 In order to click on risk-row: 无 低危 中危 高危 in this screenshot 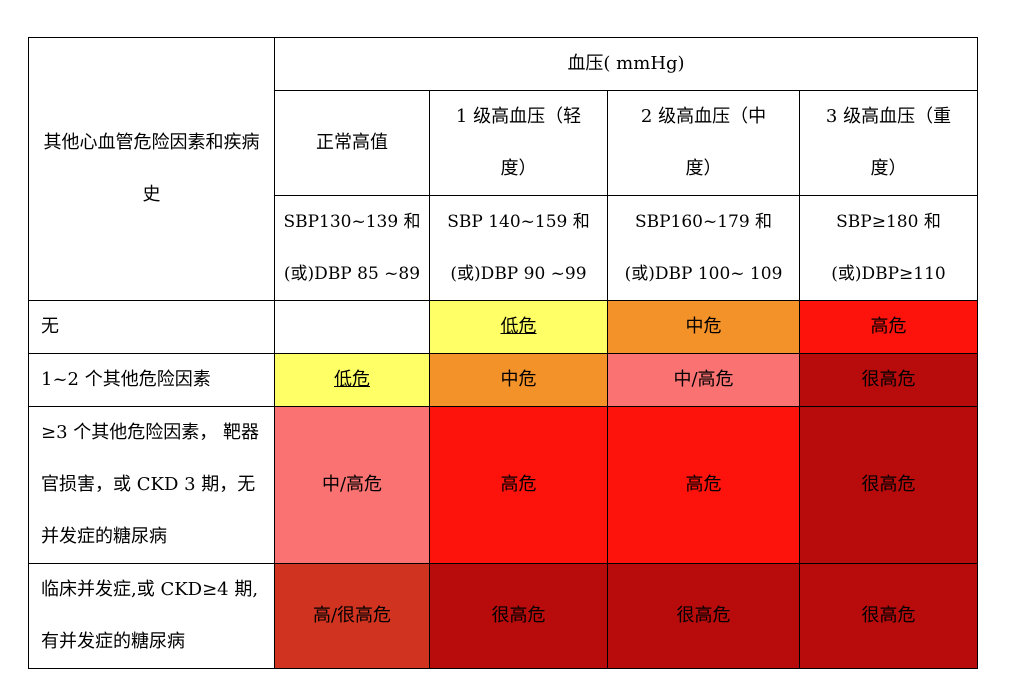, I will do `click(503, 327)`.